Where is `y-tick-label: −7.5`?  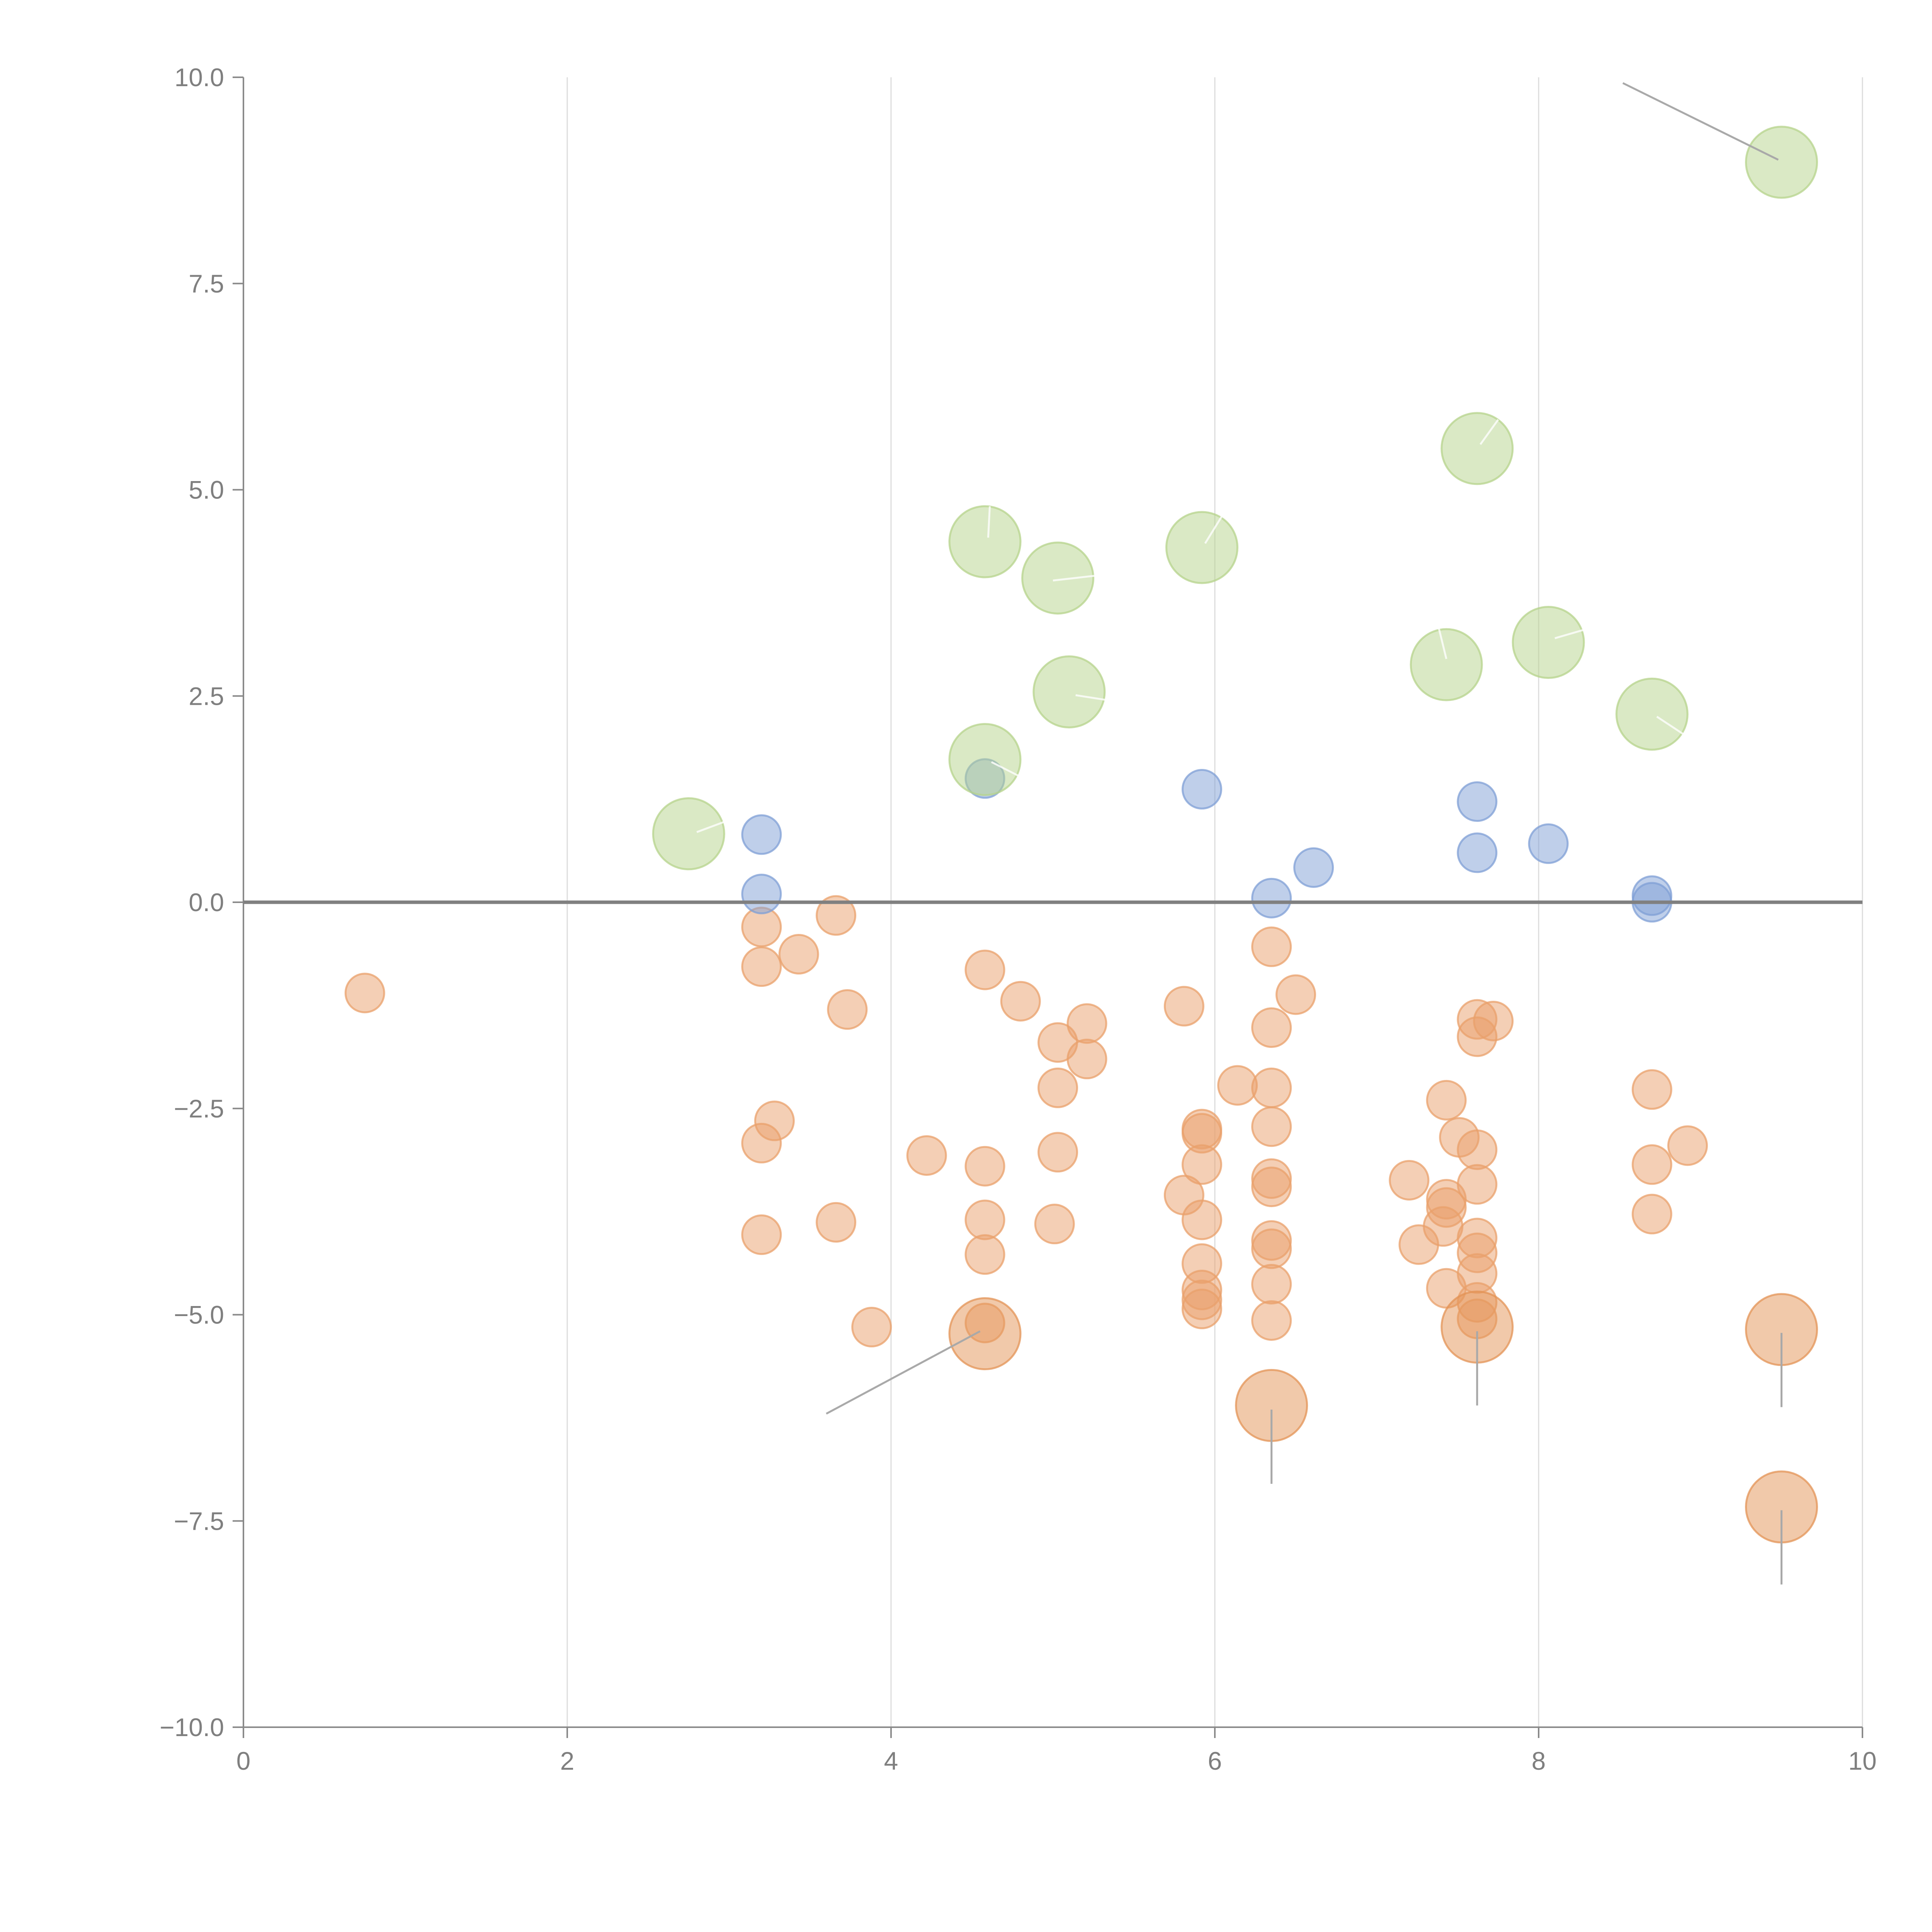
y-tick-label: −7.5 is located at coordinates (199, 1521).